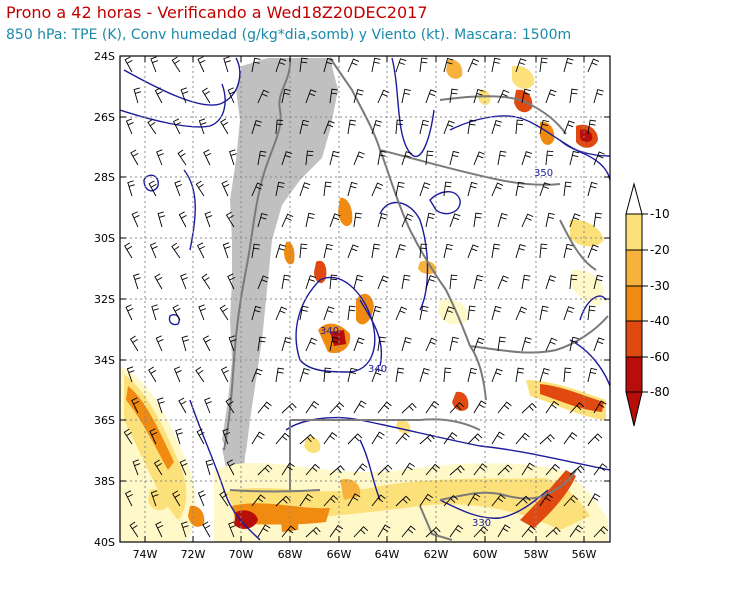 The image size is (750, 600). What do you see at coordinates (485, 554) in the screenshot?
I see `lon-label: 60W` at bounding box center [485, 554].